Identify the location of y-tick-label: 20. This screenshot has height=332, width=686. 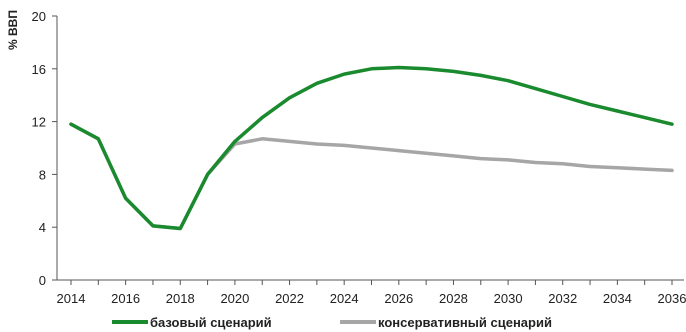
(39, 16).